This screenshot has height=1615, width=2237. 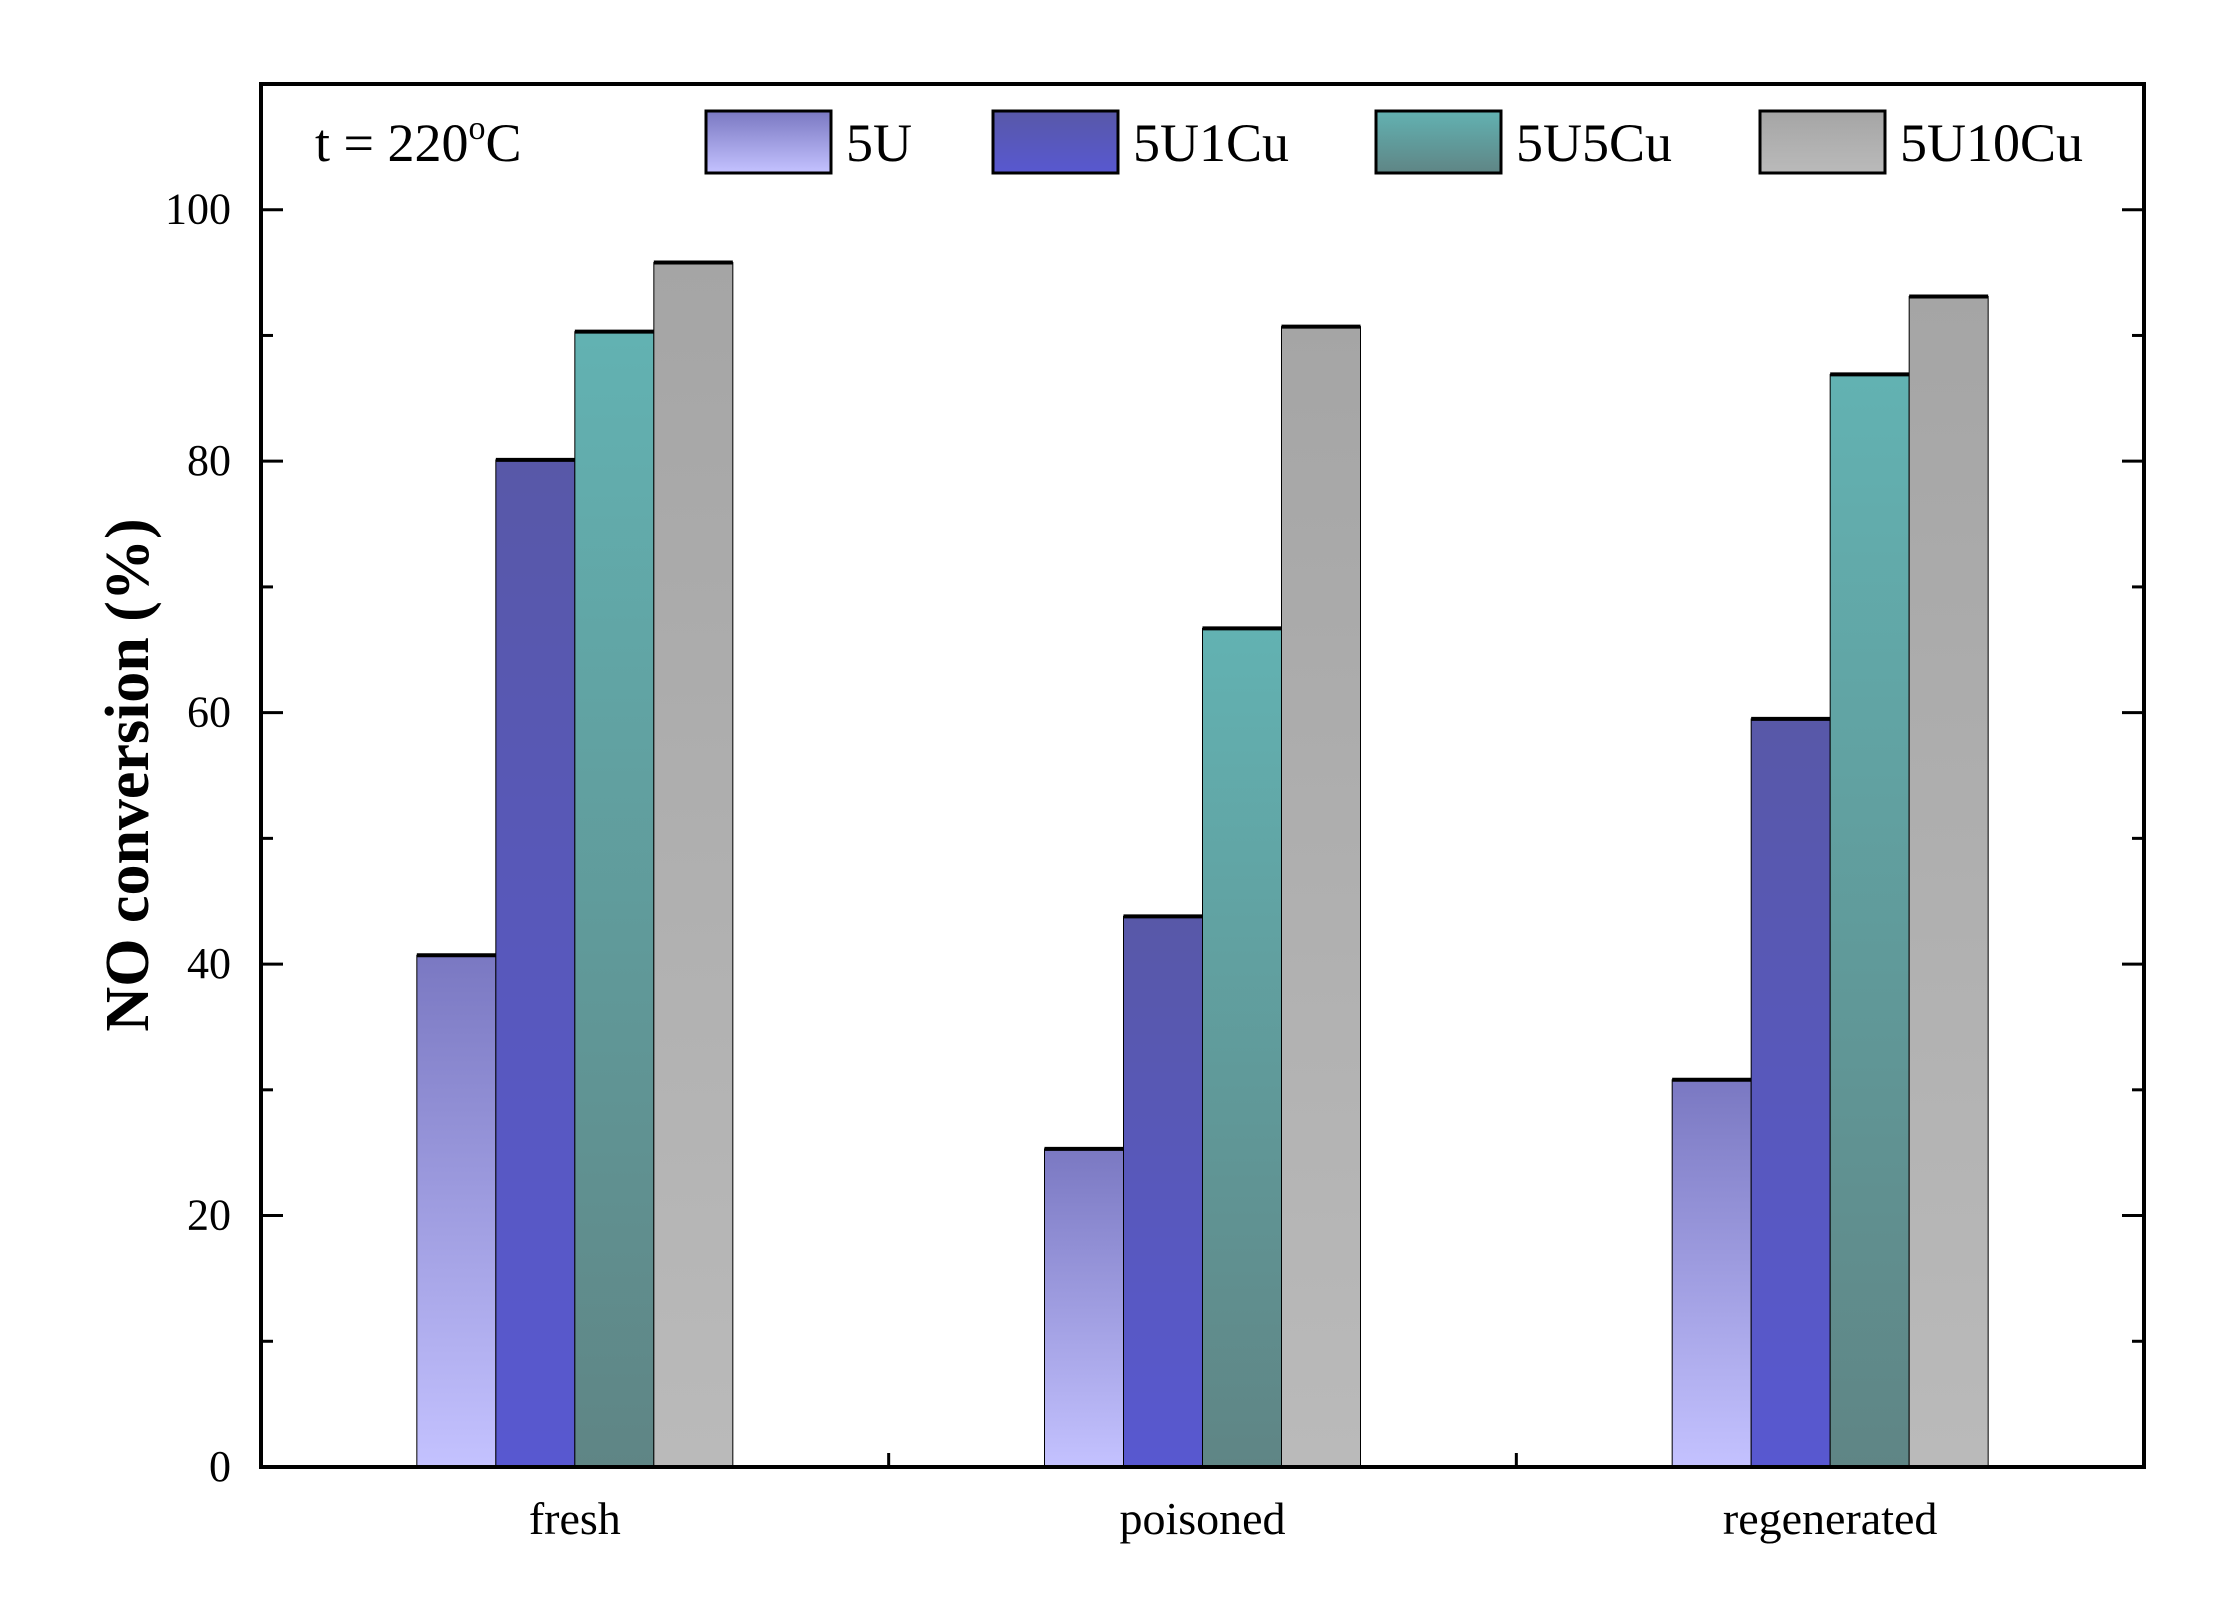 I want to click on y-tick-label: 60, so click(x=209, y=712).